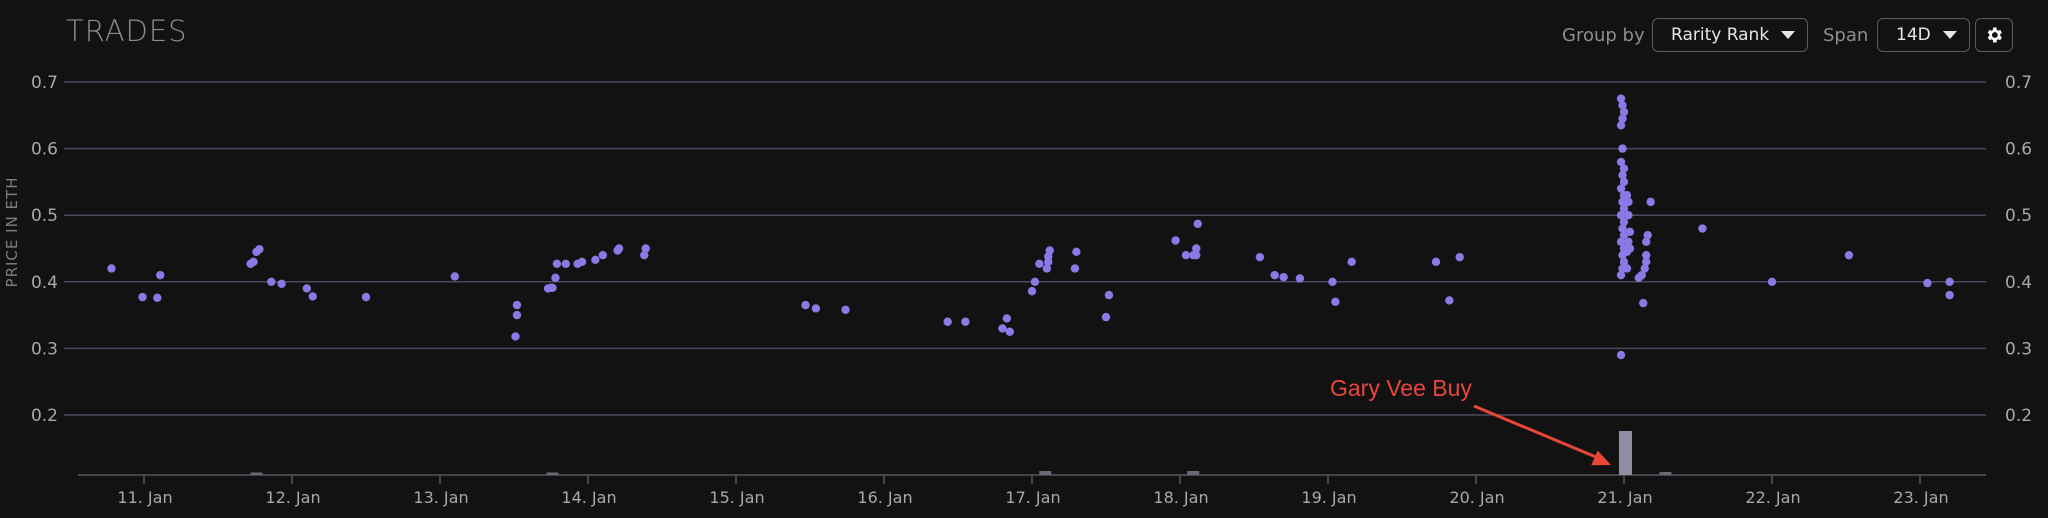 This screenshot has width=2048, height=518. What do you see at coordinates (1720, 35) in the screenshot?
I see `group-by-value: Rarity Rank` at bounding box center [1720, 35].